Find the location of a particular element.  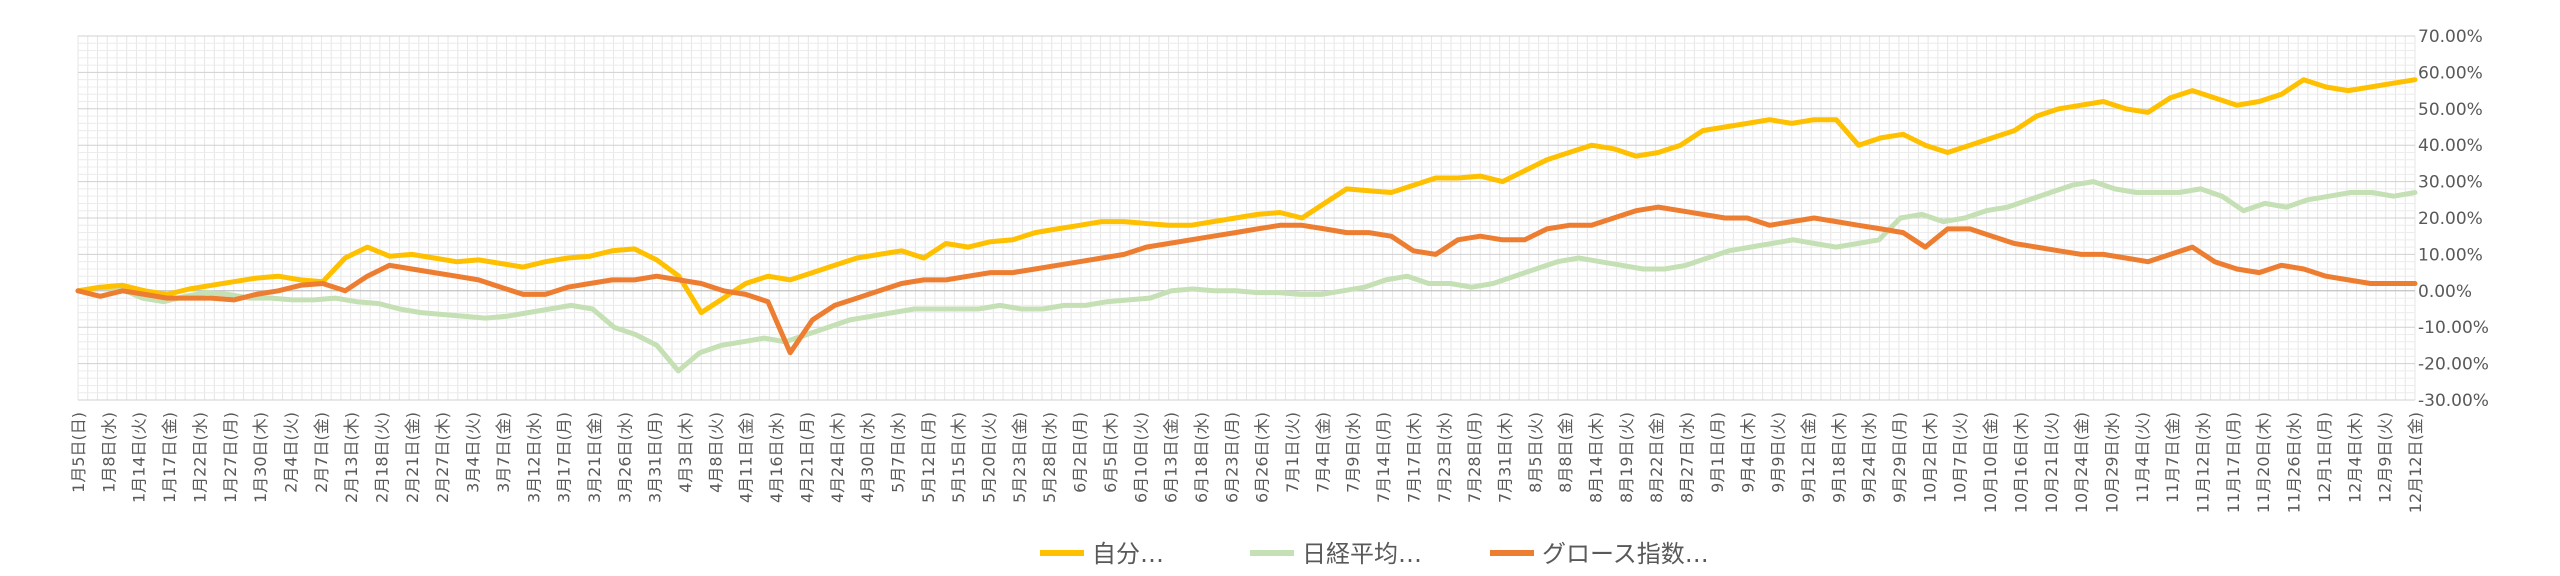

y-tick-label: 40.00% is located at coordinates (2450, 146).